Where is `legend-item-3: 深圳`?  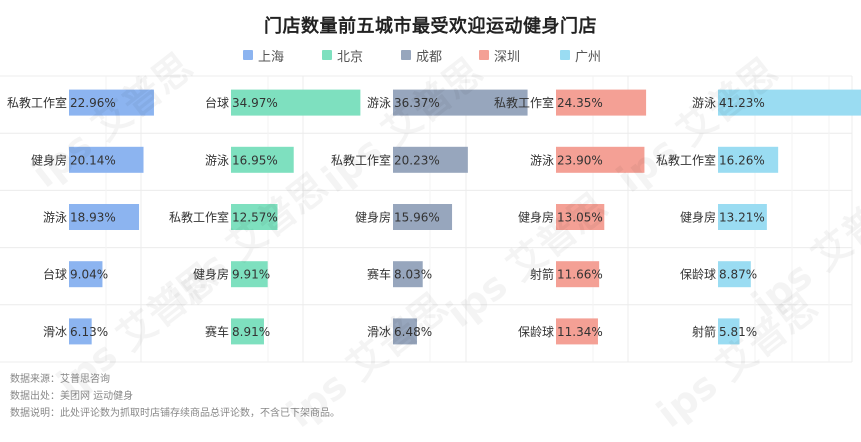
legend-item-3: 深圳 is located at coordinates (500, 55).